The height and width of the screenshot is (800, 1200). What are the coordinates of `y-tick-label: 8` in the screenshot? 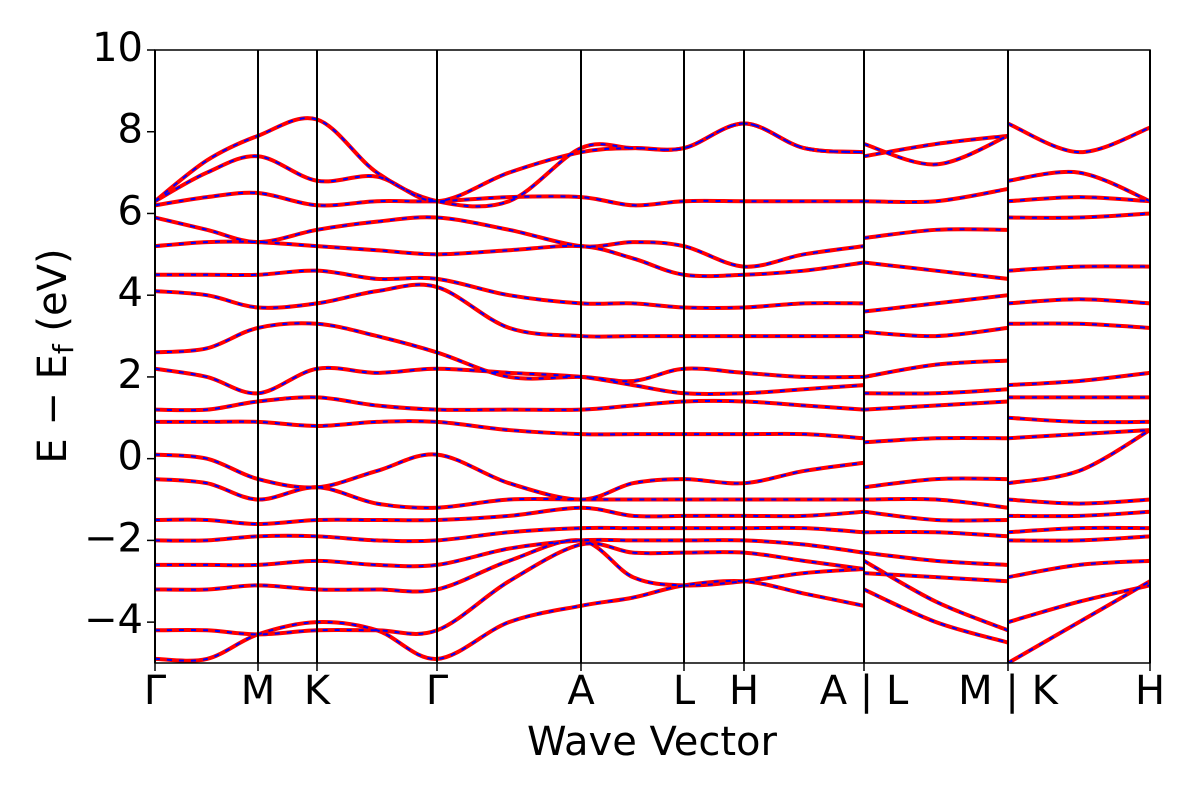 It's located at (130, 130).